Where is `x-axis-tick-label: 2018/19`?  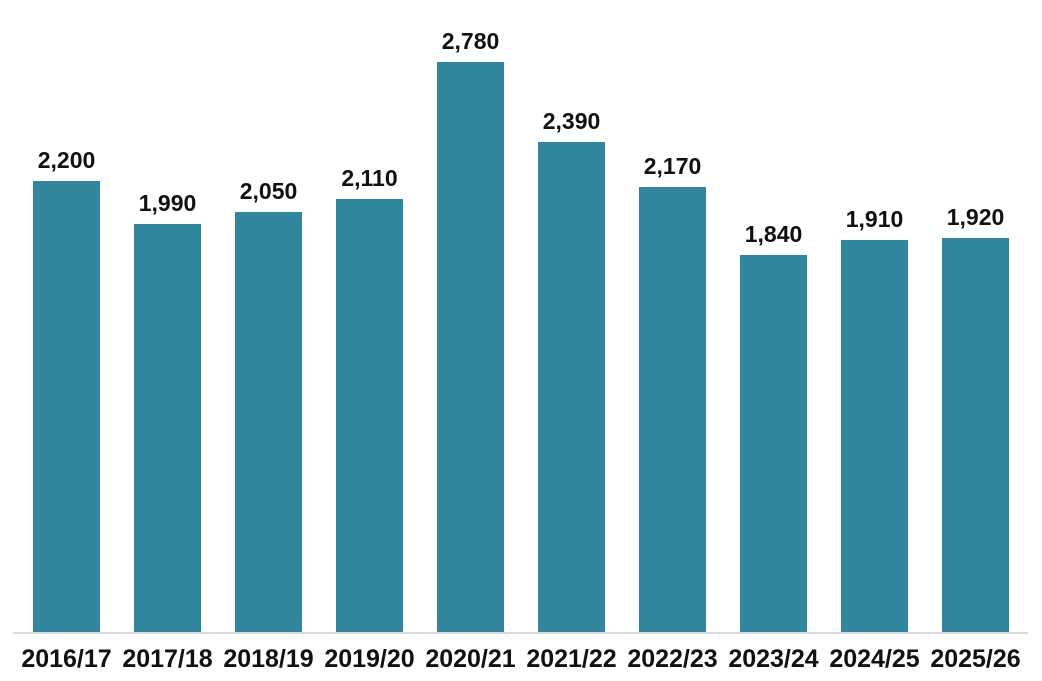 x-axis-tick-label: 2018/19 is located at coordinates (268, 659).